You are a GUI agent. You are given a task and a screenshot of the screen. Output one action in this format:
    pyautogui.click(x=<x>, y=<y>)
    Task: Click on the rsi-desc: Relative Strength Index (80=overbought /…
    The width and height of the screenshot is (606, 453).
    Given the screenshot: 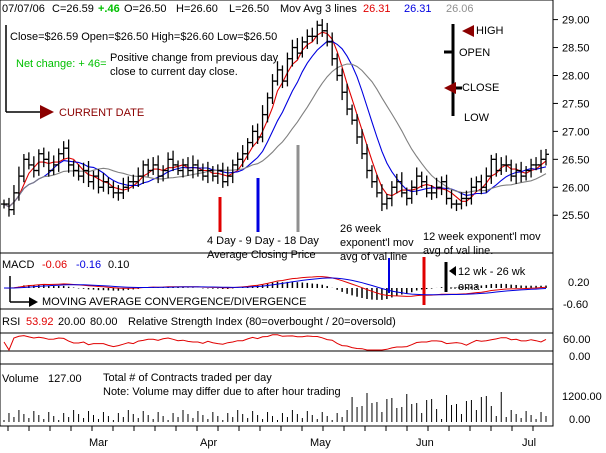 What is the action you would take?
    pyautogui.click(x=262, y=322)
    